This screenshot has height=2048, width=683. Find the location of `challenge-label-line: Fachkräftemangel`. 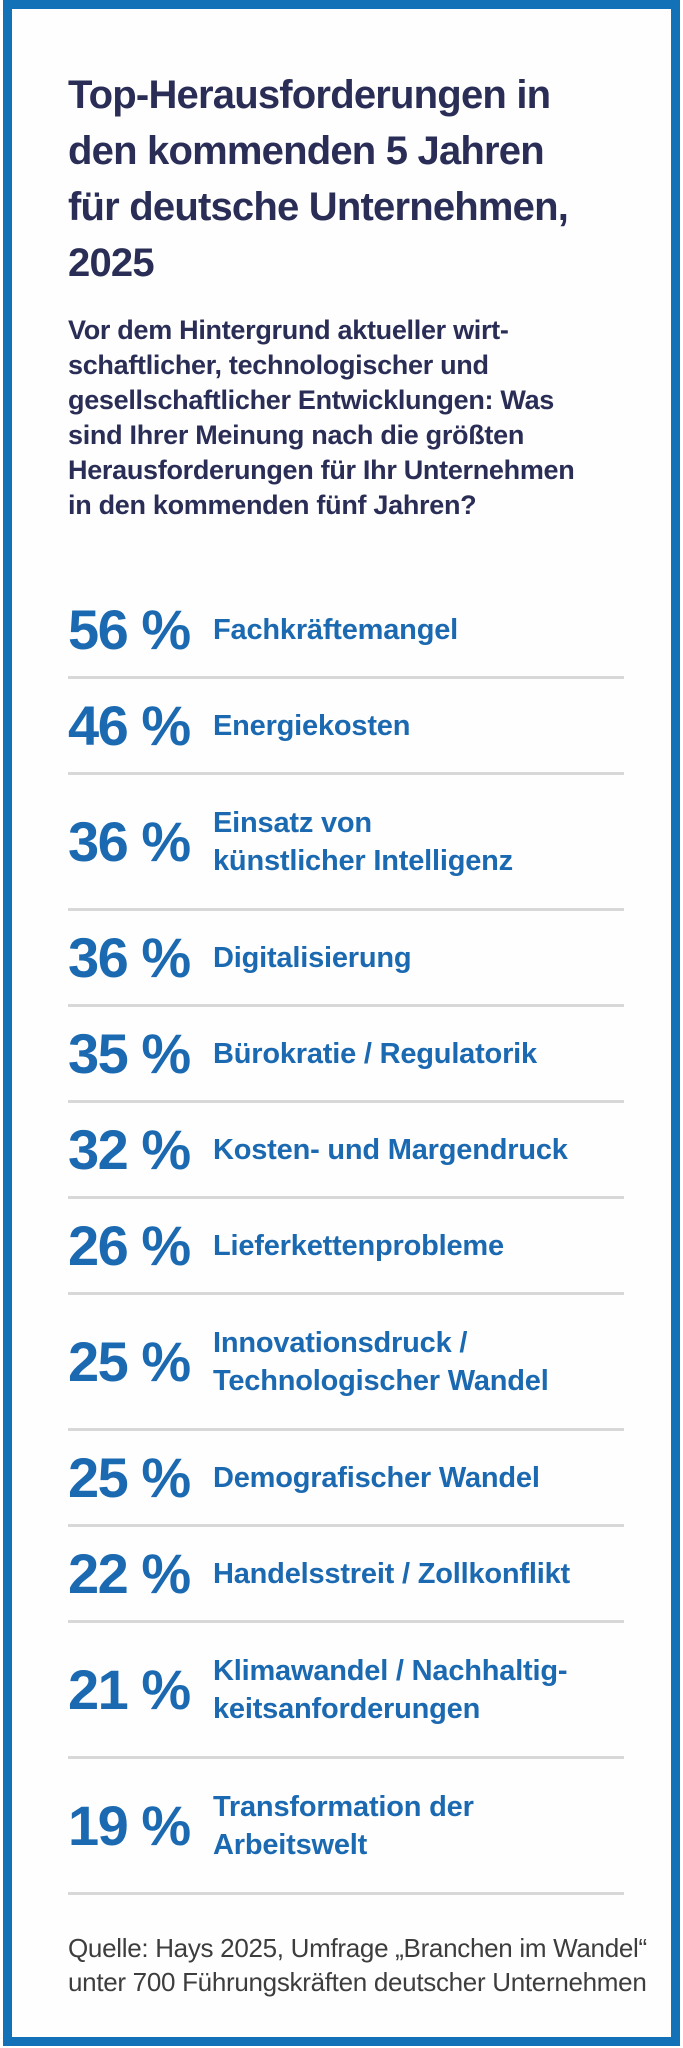

challenge-label-line: Fachkräftemangel is located at coordinates (335, 629).